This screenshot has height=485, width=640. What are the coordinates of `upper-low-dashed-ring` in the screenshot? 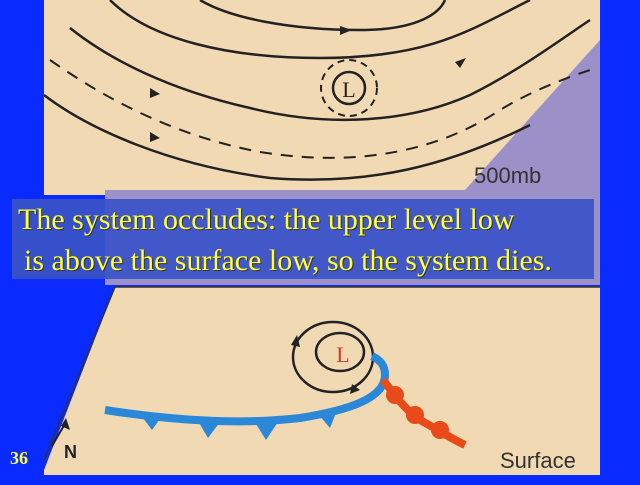 It's located at (349, 88).